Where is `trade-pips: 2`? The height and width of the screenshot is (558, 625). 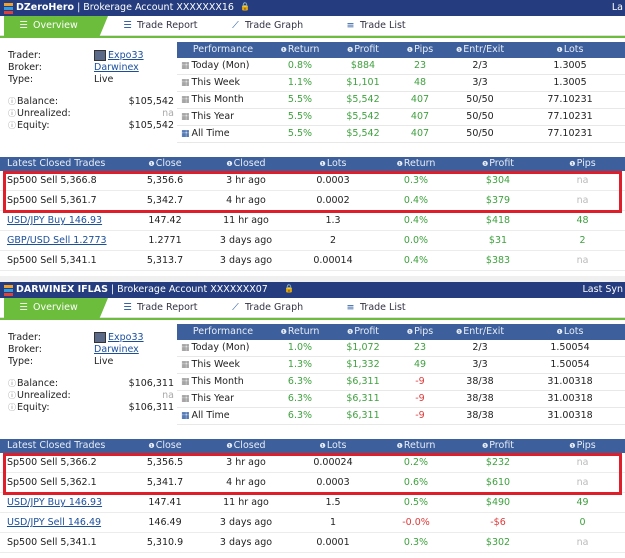 trade-pips: 2 is located at coordinates (582, 240).